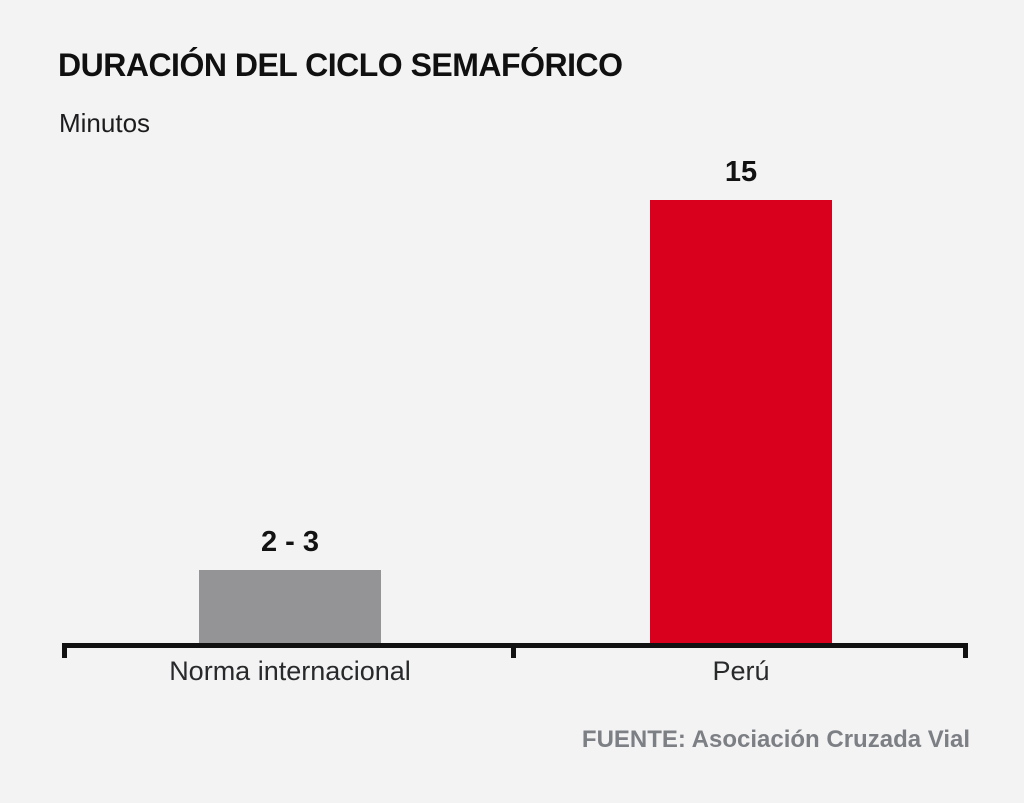 This screenshot has height=803, width=1024. I want to click on chart-title: DURACIÓN DEL CICLO SEMAFÓRICO, so click(340, 65).